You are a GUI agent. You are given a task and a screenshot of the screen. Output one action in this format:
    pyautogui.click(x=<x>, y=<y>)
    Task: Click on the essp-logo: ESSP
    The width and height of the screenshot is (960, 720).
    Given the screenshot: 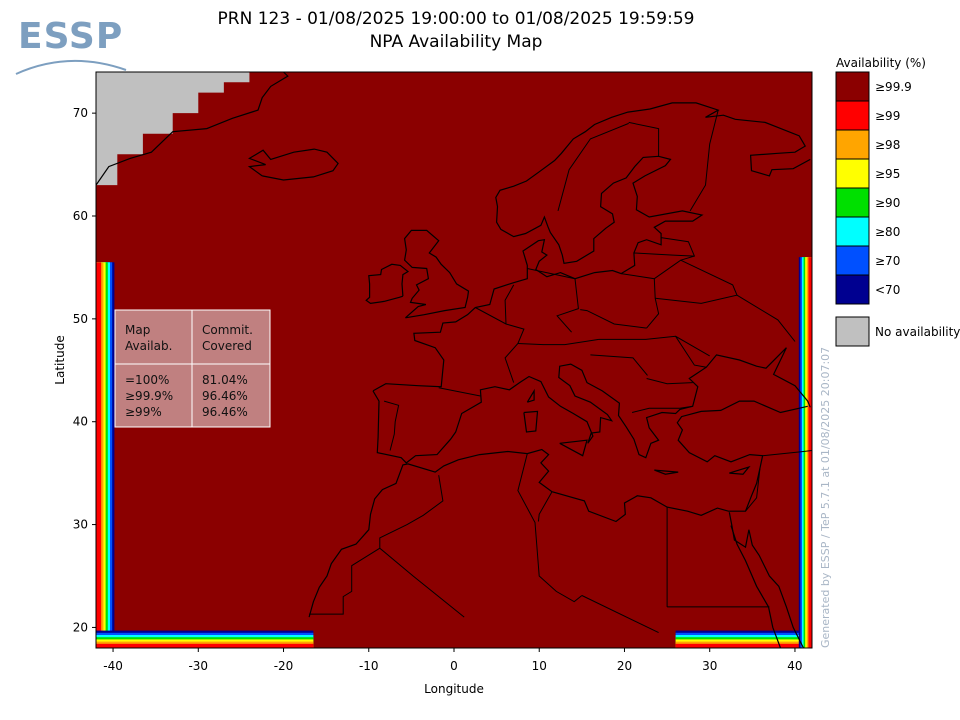 What is the action you would take?
    pyautogui.click(x=73, y=45)
    